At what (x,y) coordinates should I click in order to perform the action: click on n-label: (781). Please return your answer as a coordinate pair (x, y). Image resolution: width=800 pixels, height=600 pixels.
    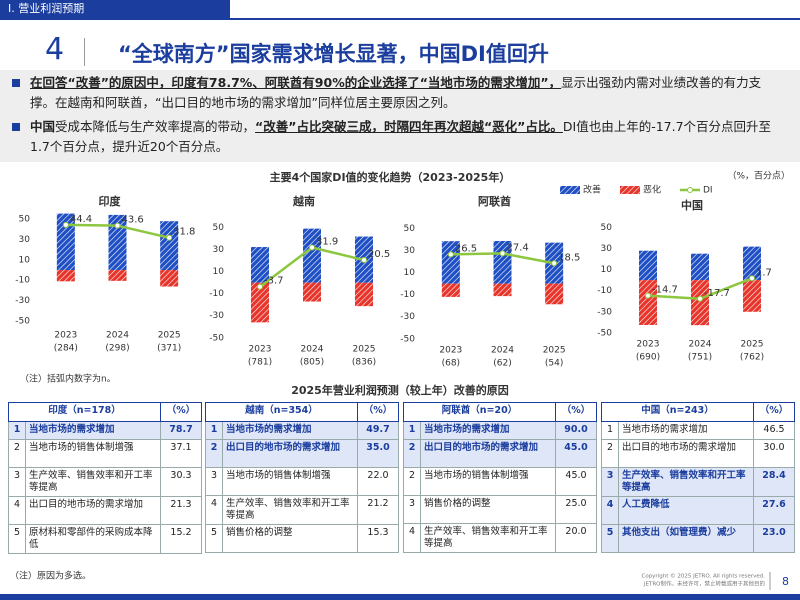
    Looking at the image, I should click on (260, 363).